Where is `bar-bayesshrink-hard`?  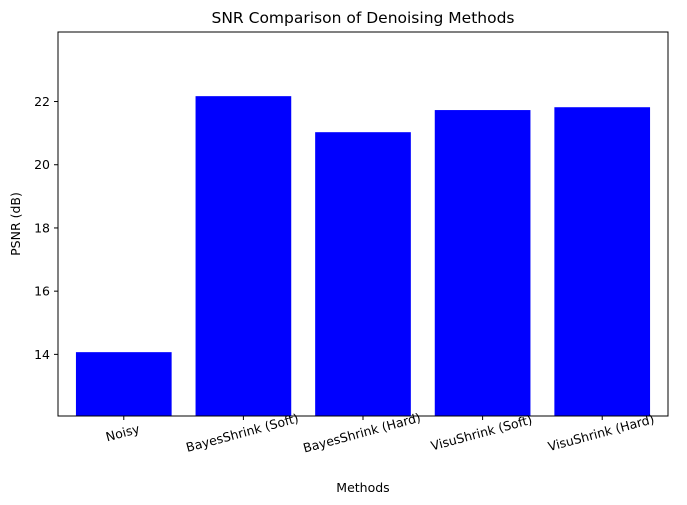
bar-bayesshrink-hard is located at coordinates (363, 274).